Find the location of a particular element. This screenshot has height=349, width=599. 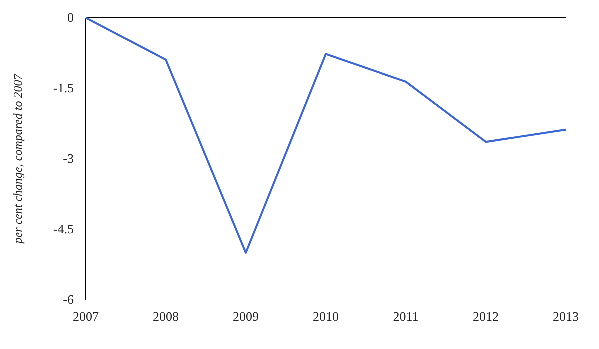

x-tick-label: 2013 is located at coordinates (566, 316).